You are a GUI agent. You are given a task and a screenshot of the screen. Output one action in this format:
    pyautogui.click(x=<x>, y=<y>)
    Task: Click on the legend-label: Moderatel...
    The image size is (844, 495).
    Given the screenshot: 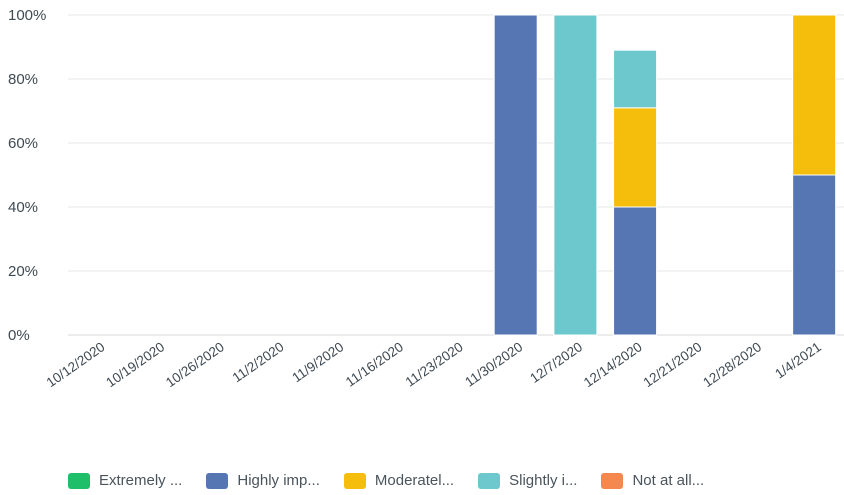 What is the action you would take?
    pyautogui.click(x=414, y=480)
    